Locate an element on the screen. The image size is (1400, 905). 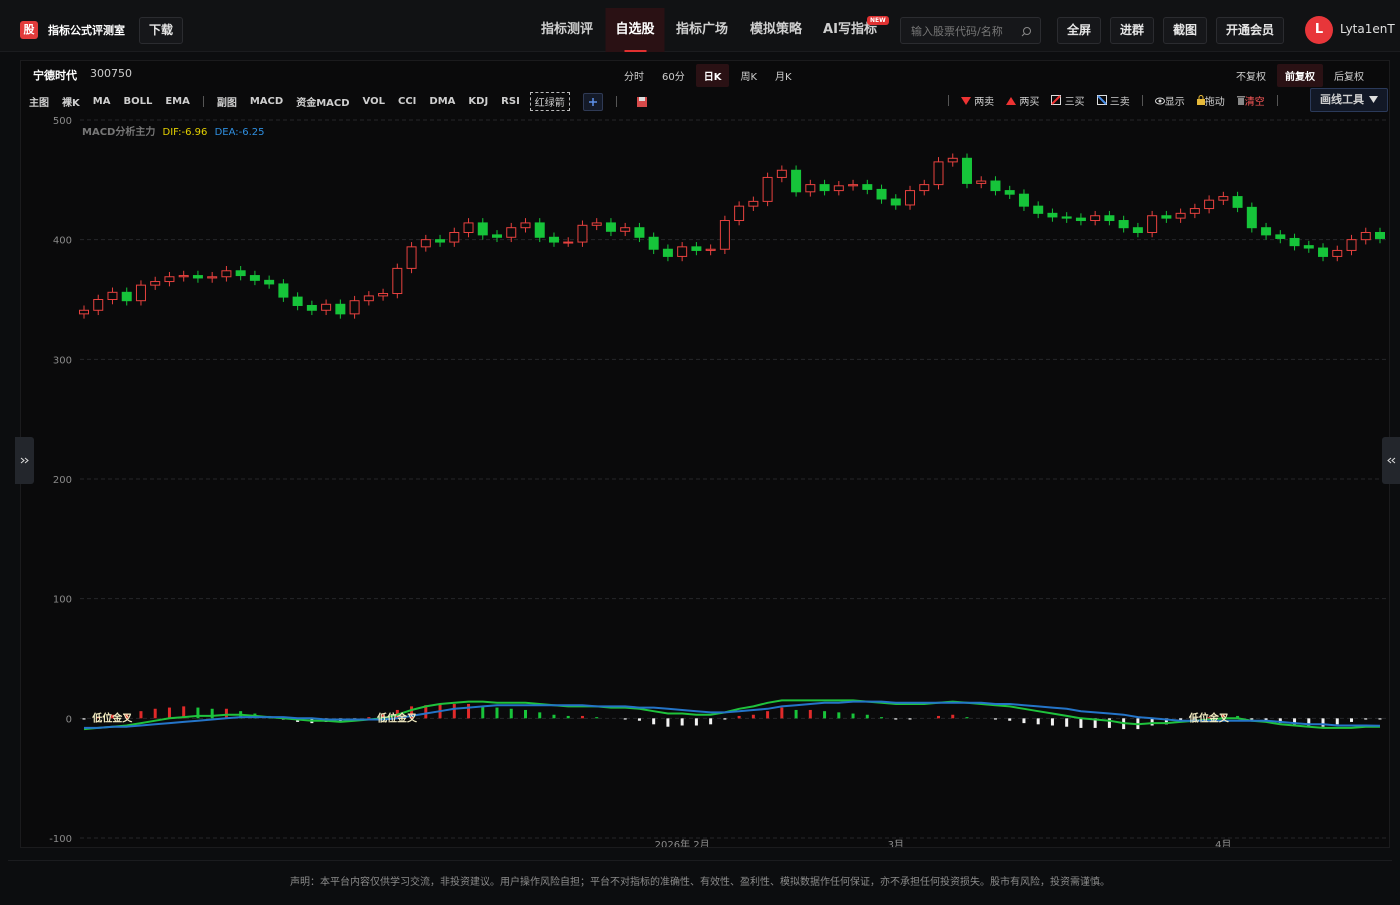
username: Lyta1enT is located at coordinates (1367, 29).